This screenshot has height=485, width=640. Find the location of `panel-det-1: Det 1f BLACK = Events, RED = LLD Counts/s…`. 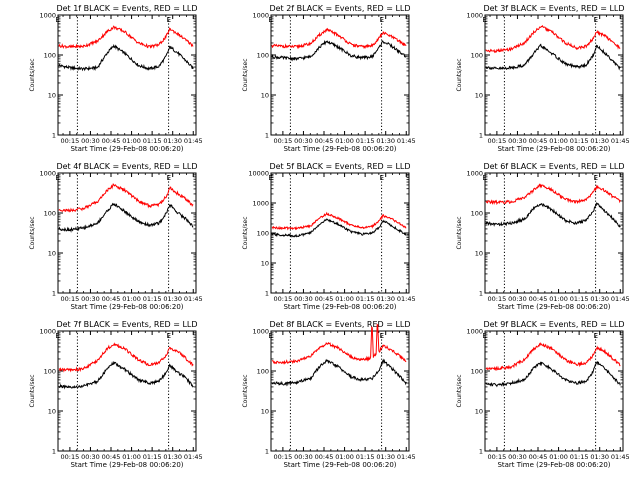

panel-det-1: Det 1f BLACK = Events, RED = LLD Counts/s… is located at coordinates (116, 78).